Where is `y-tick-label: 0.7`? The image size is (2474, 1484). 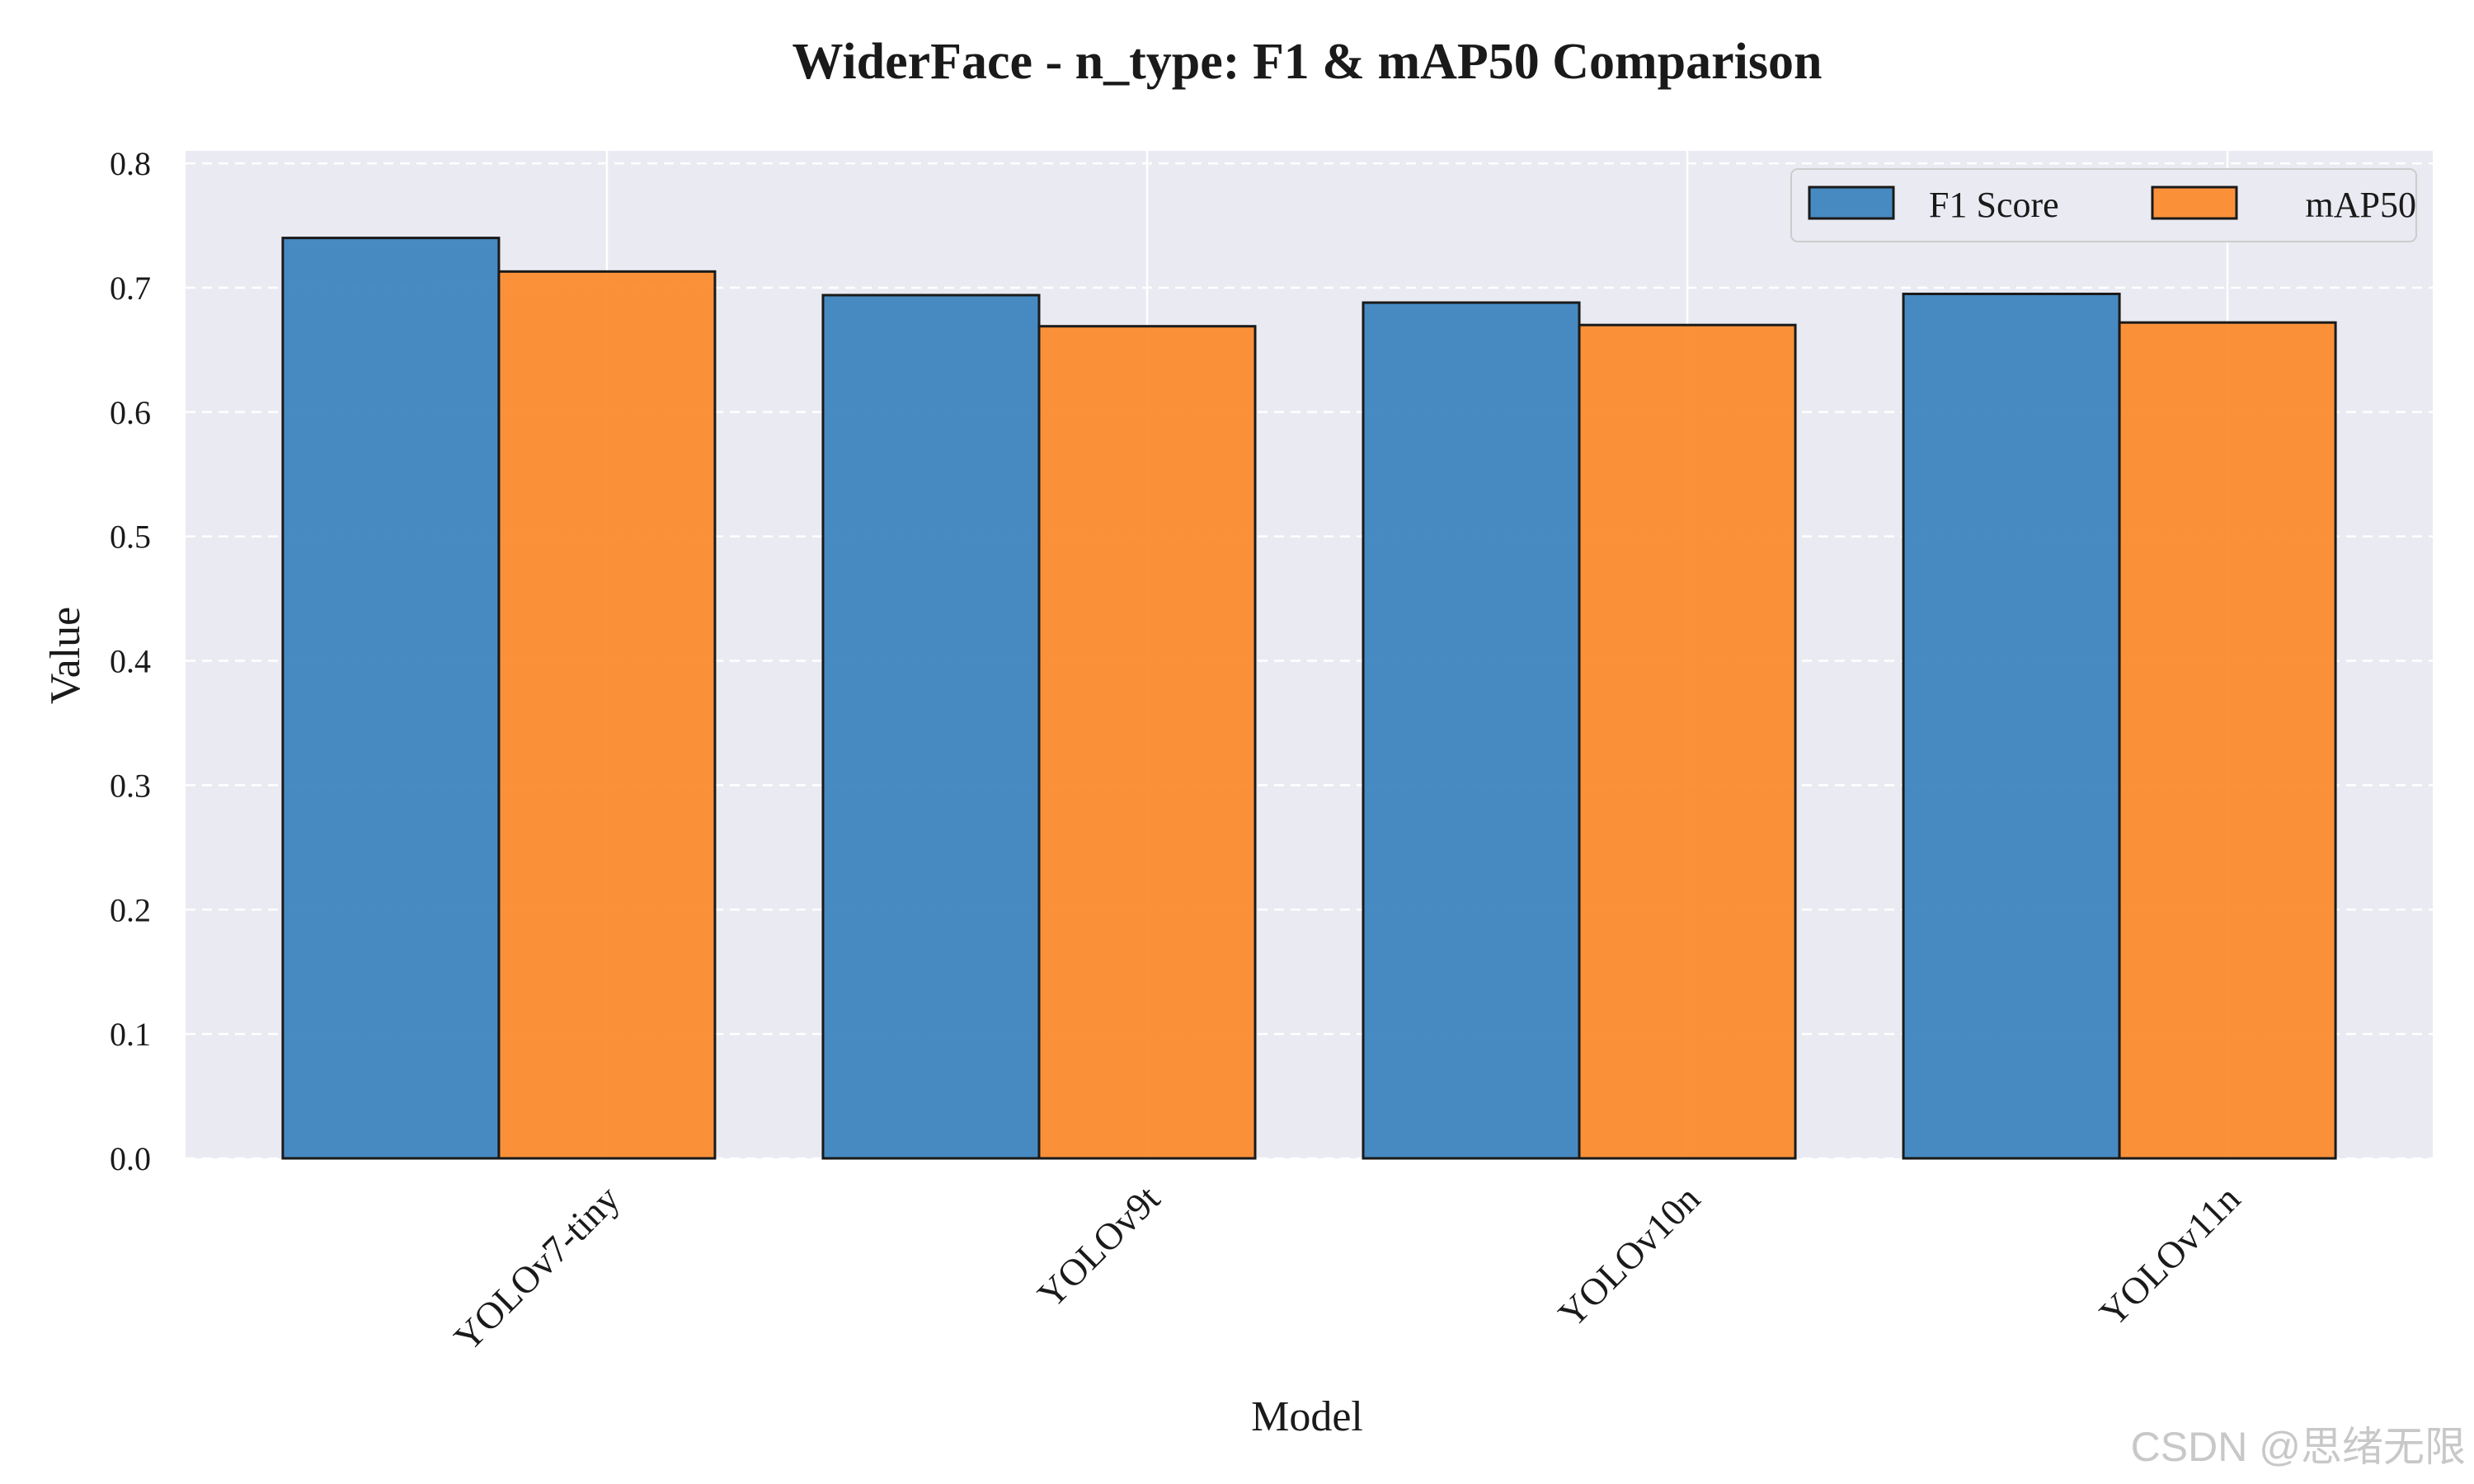 y-tick-label: 0.7 is located at coordinates (130, 288).